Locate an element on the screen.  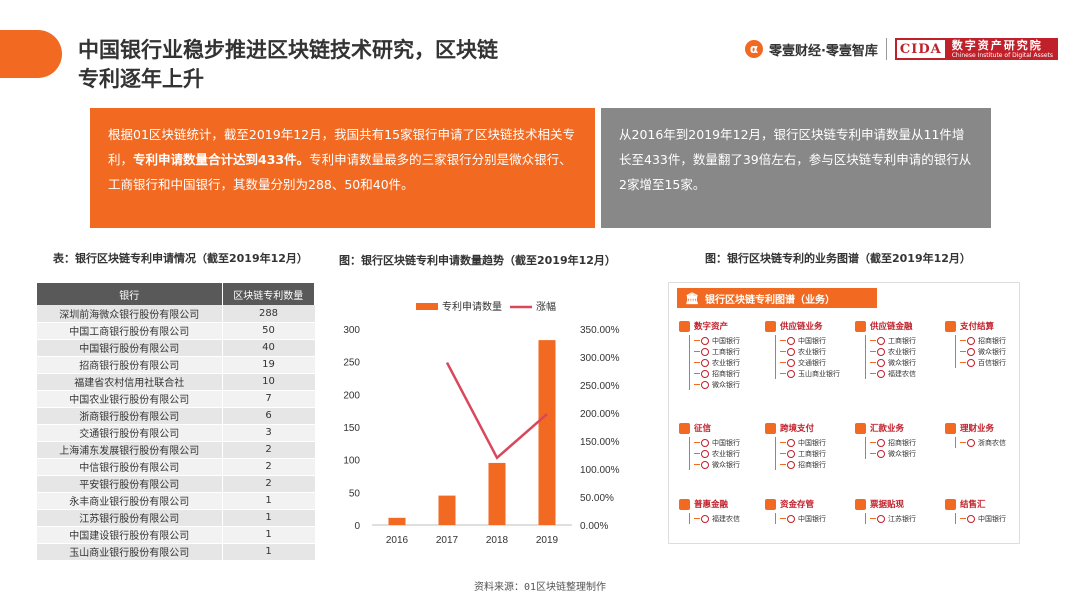
bank-item: 江苏银行 is located at coordinates (906, 518).